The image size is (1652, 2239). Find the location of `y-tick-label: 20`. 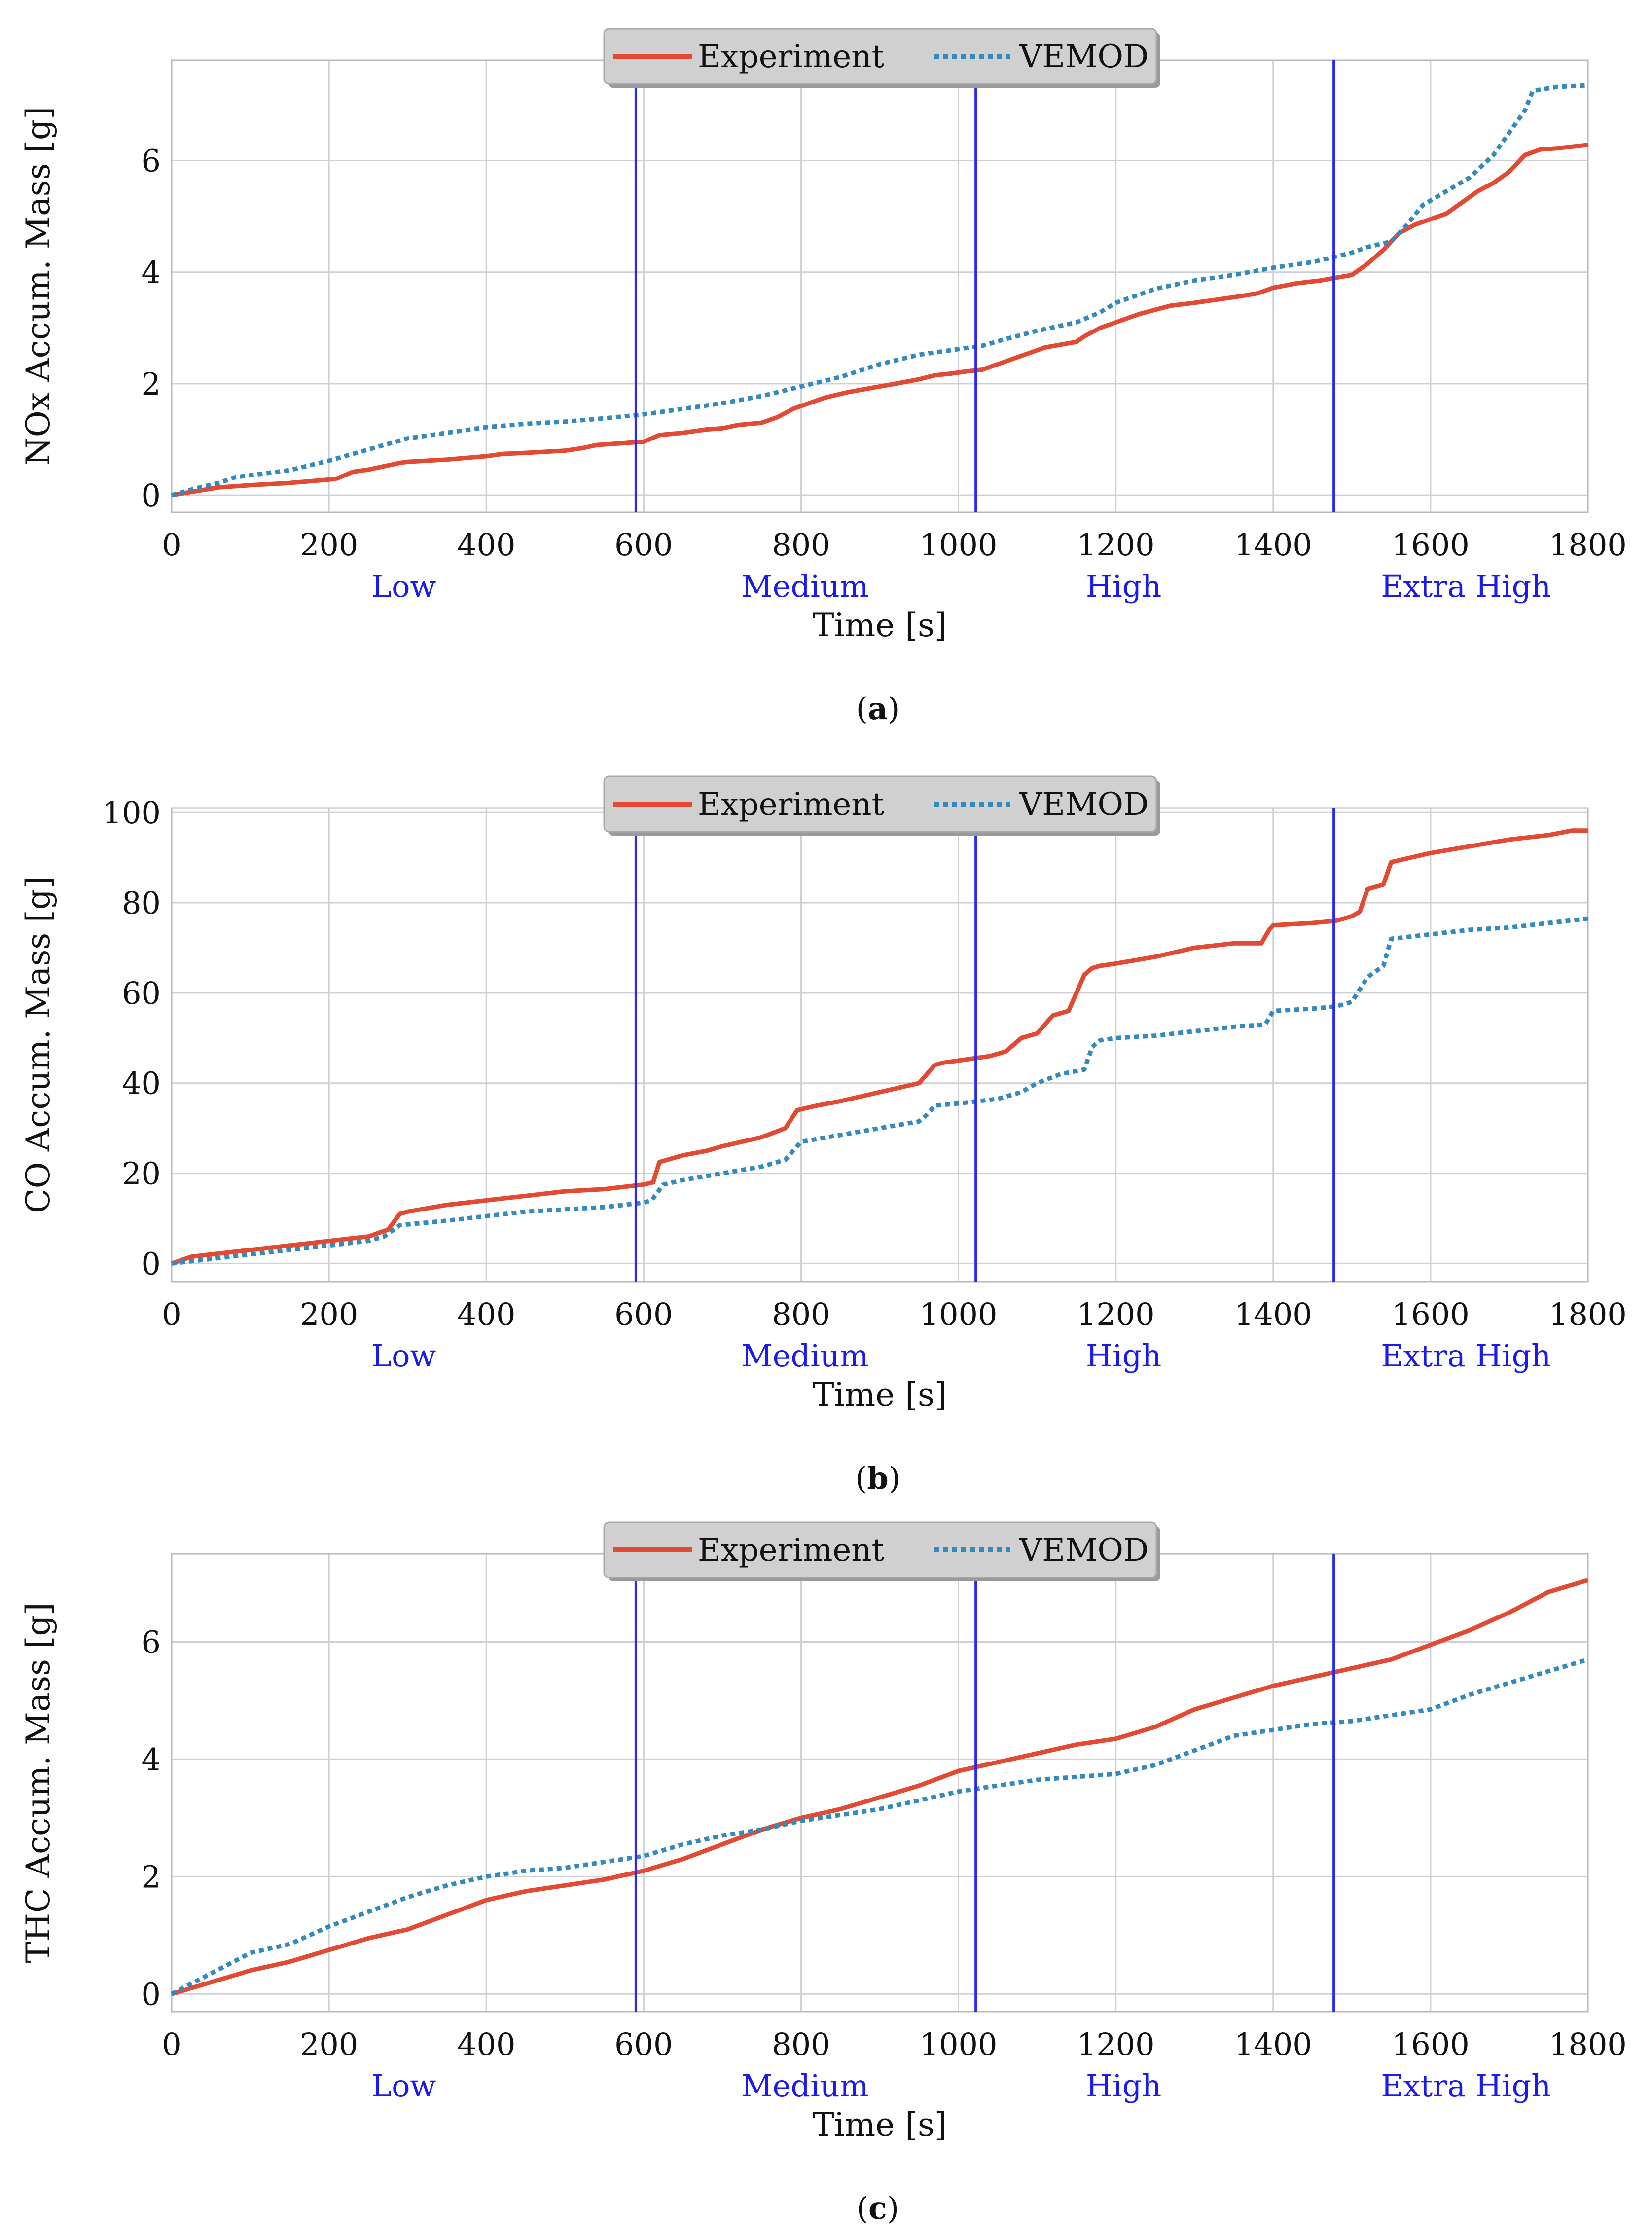

y-tick-label: 20 is located at coordinates (142, 1174).